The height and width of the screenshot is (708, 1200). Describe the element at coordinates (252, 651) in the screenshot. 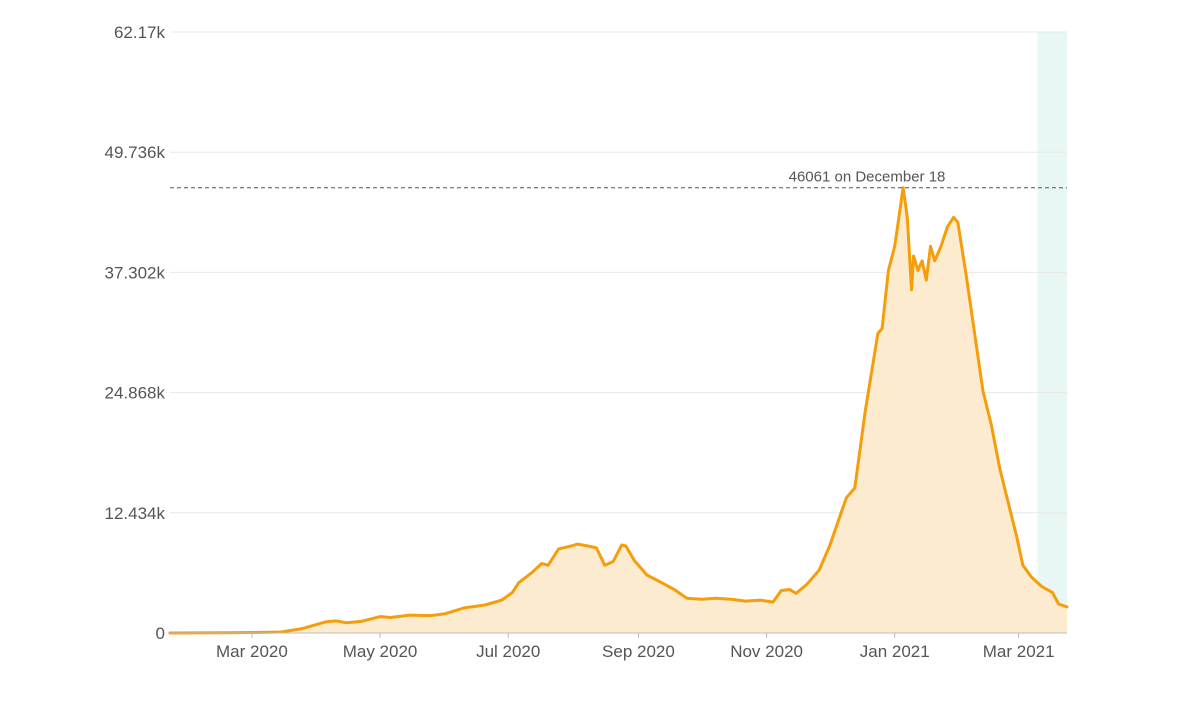

I see `x-tick-label: Mar 2020` at that location.